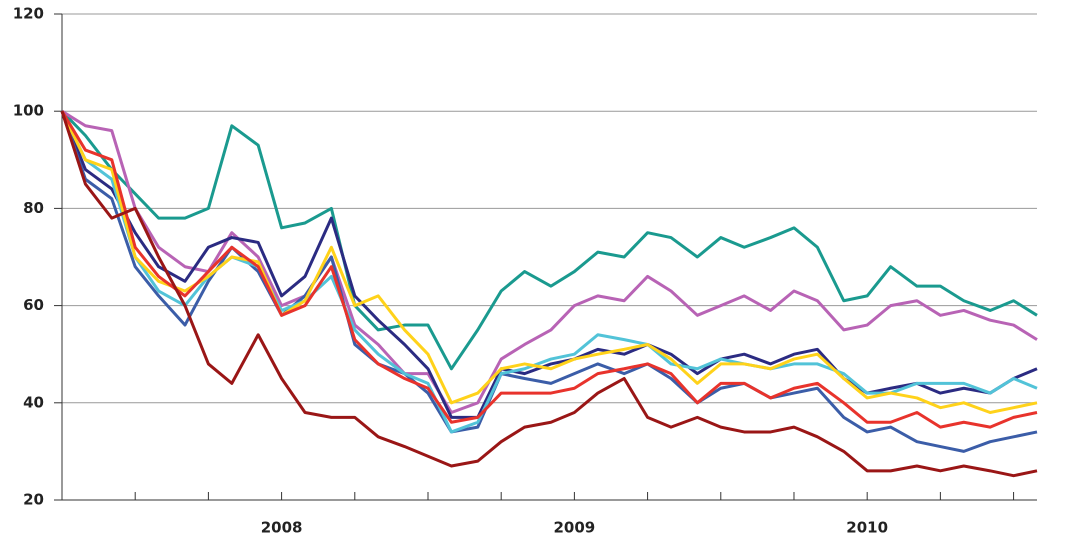  Describe the element at coordinates (28, 14) in the screenshot. I see `y-tick-label: 120` at that location.